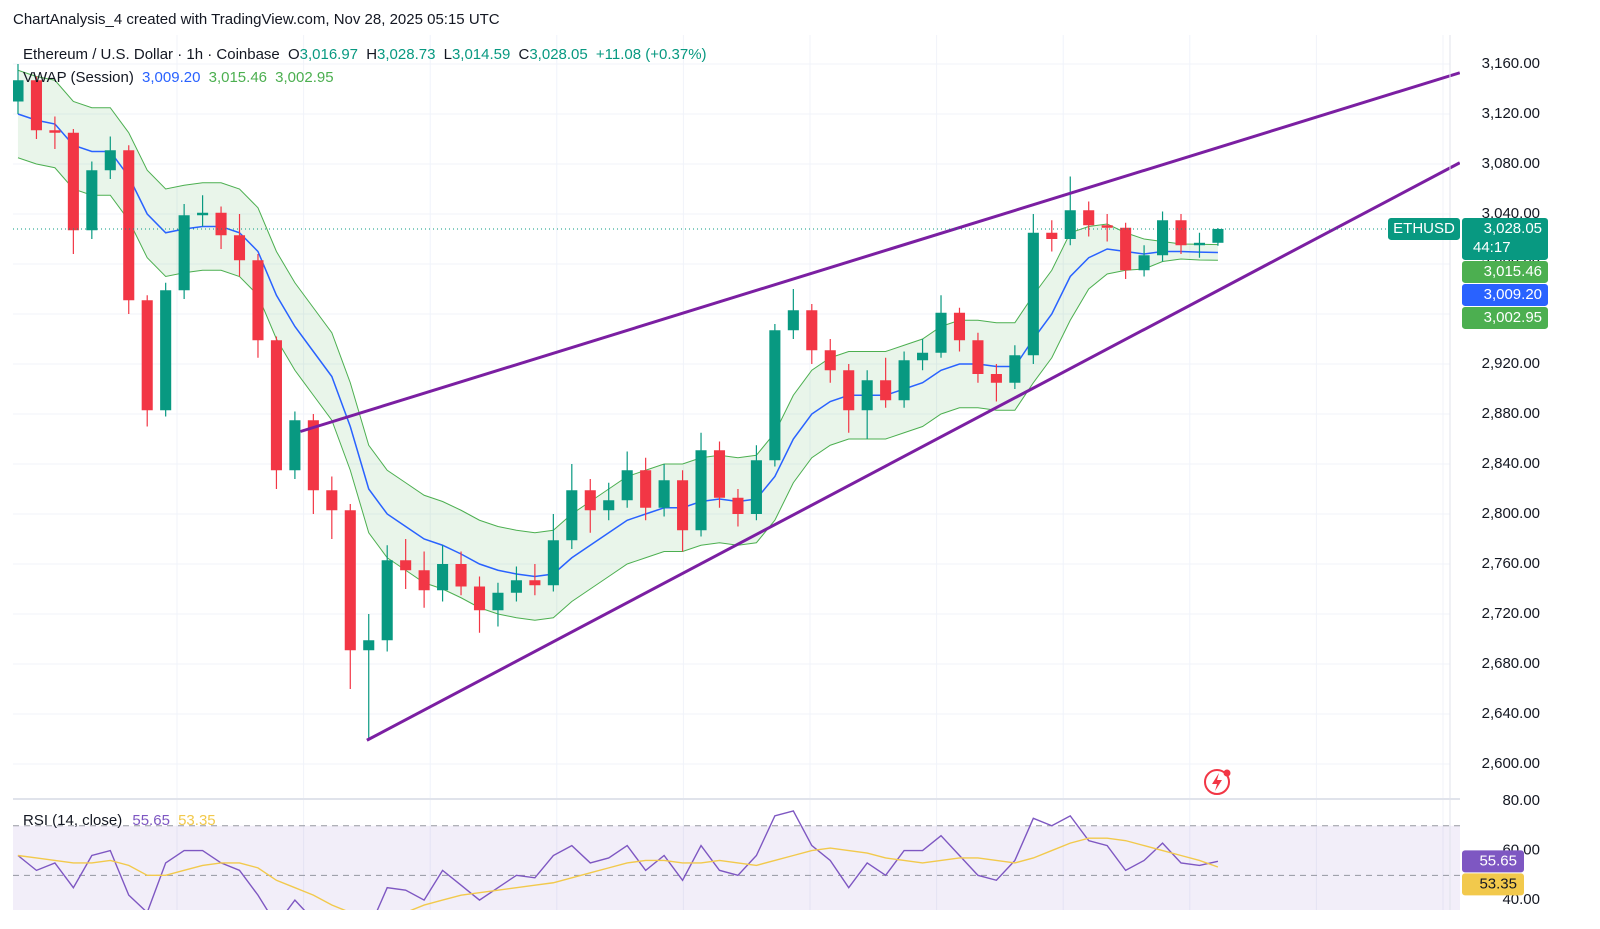  What do you see at coordinates (329, 54) in the screenshot?
I see `o-value: 3,016.97` at bounding box center [329, 54].